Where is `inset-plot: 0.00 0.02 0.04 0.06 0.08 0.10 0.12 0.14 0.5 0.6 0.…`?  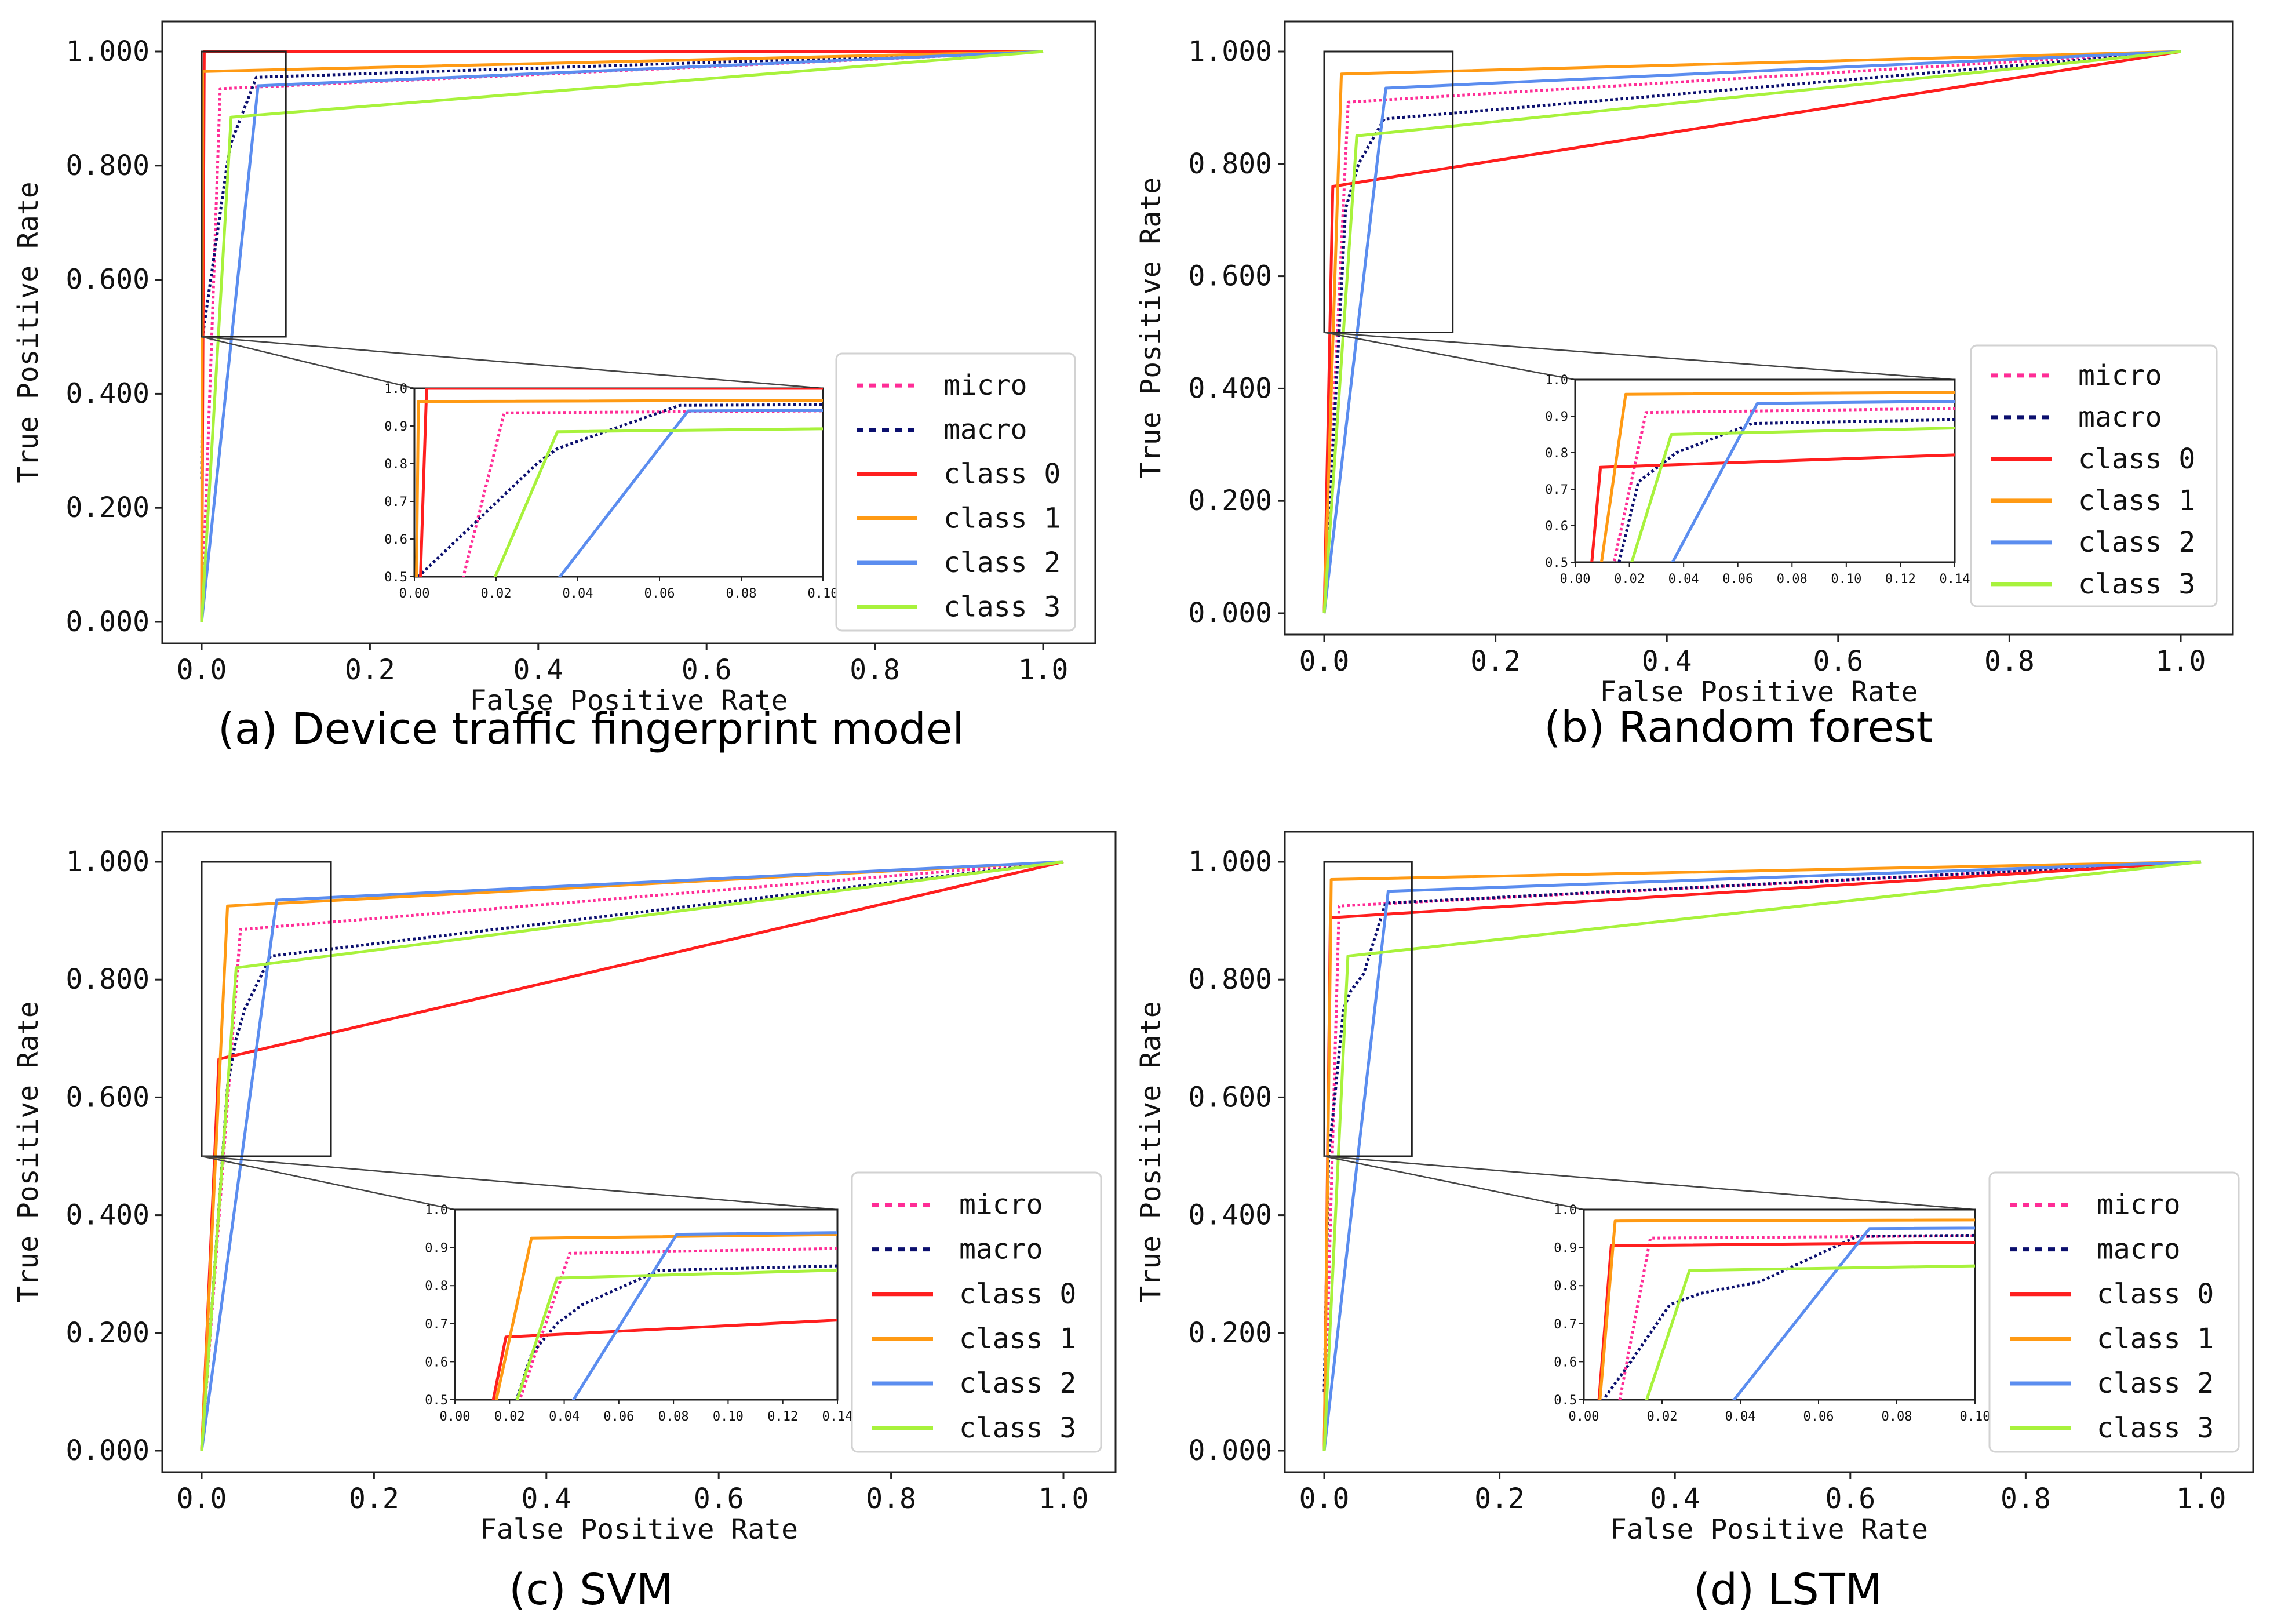
inset-plot: 0.00 0.02 0.04 0.06 0.08 0.10 0.12 0.14 0.5 0.6 0.… is located at coordinates (638, 1313).